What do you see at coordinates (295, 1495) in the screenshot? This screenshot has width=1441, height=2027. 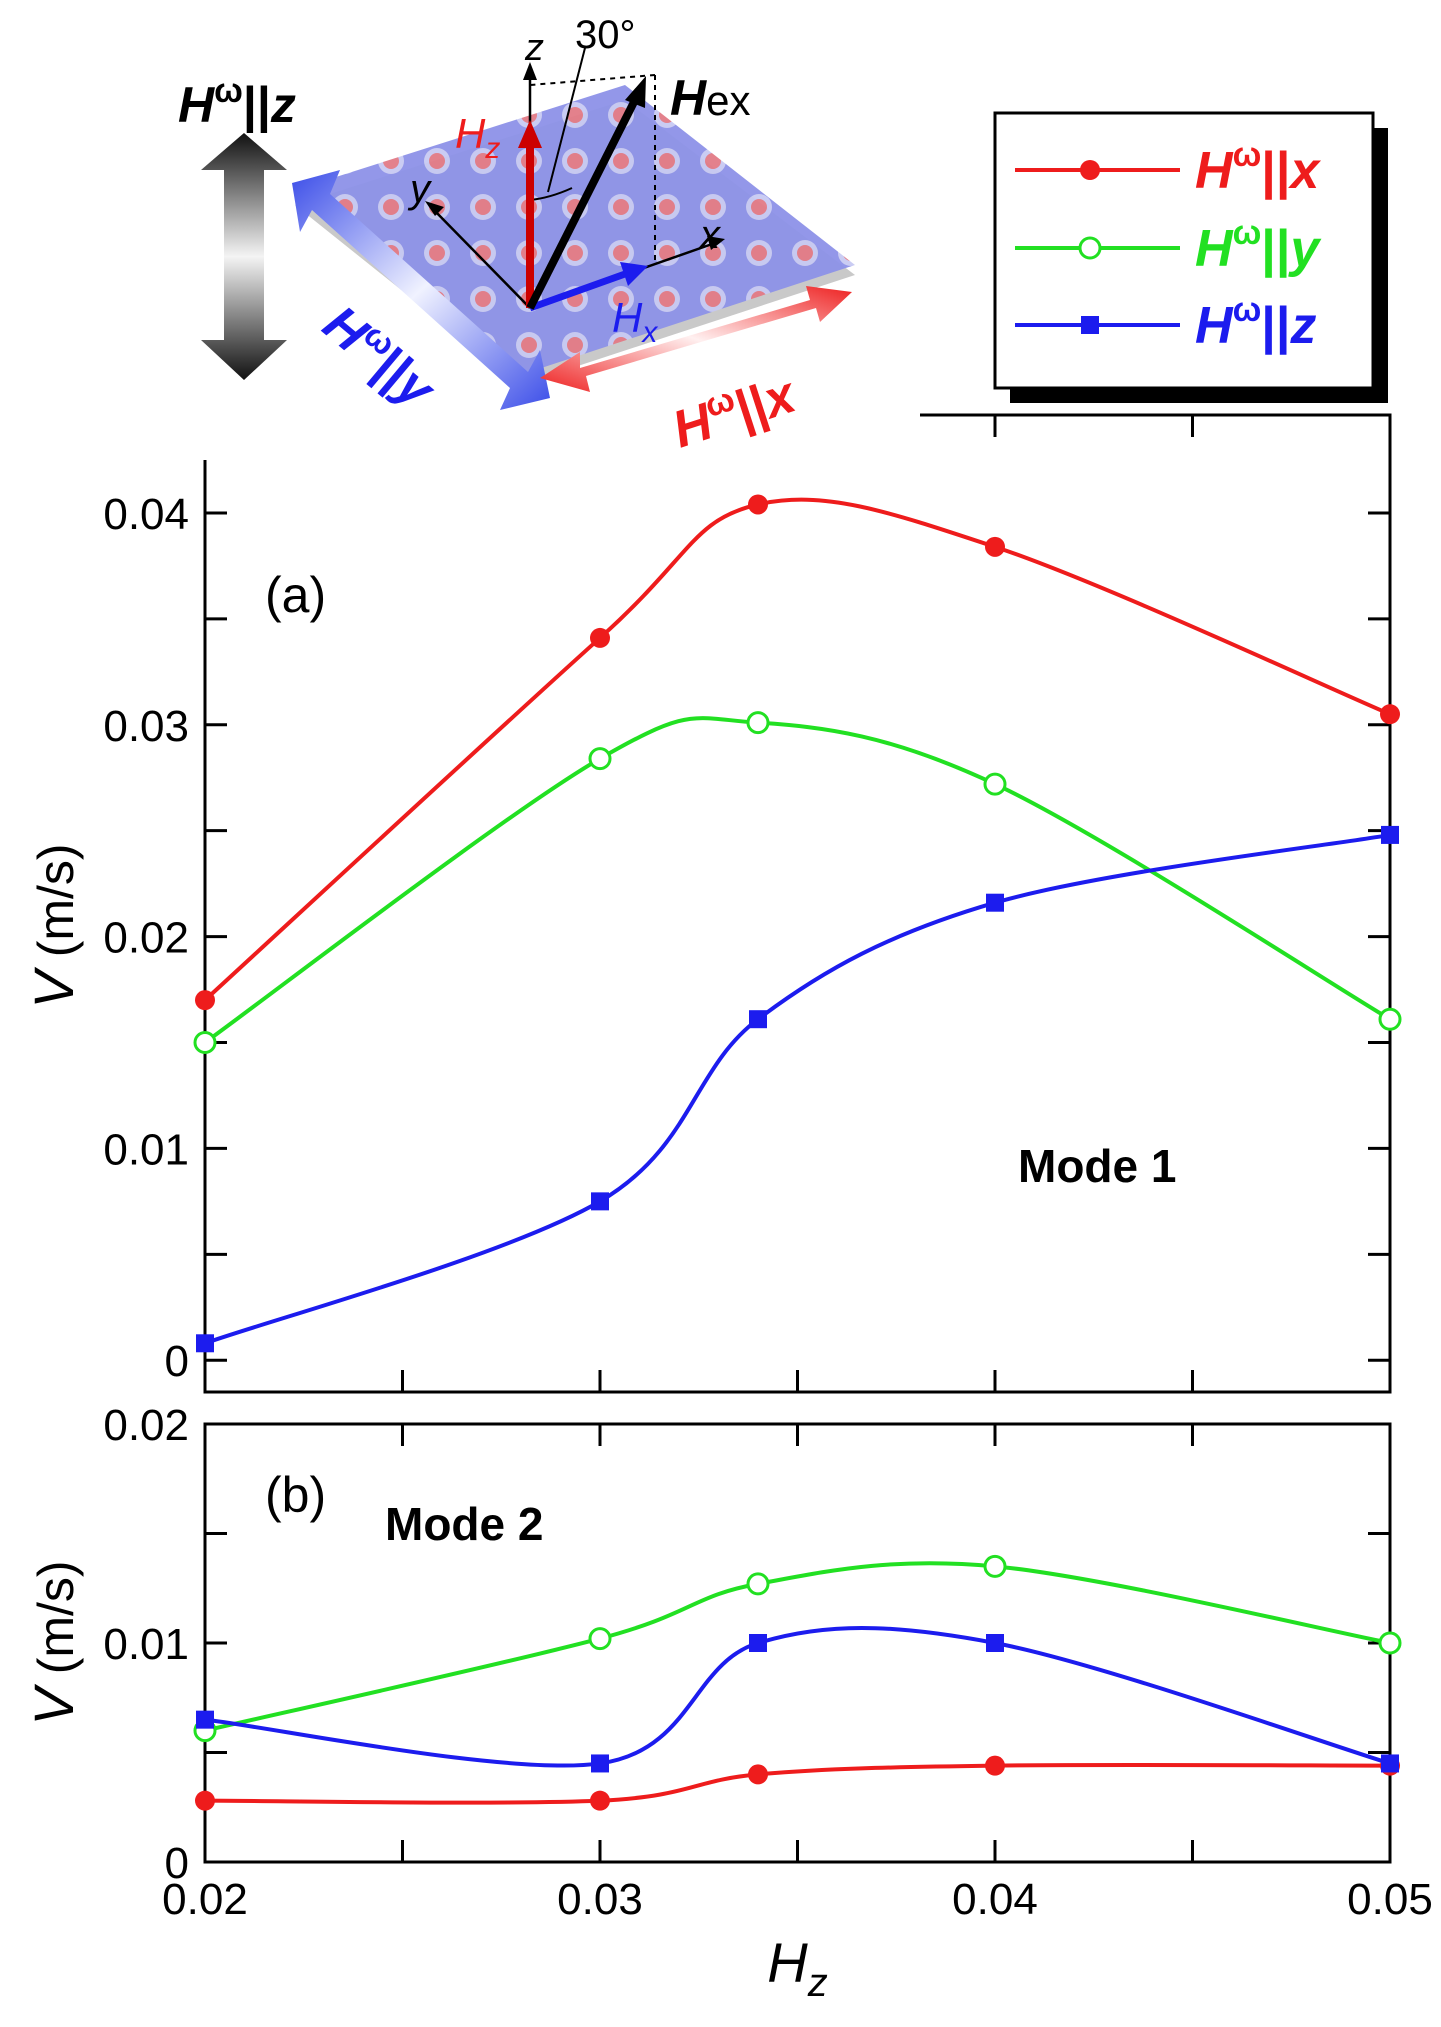 I see `panel-label: (b)` at bounding box center [295, 1495].